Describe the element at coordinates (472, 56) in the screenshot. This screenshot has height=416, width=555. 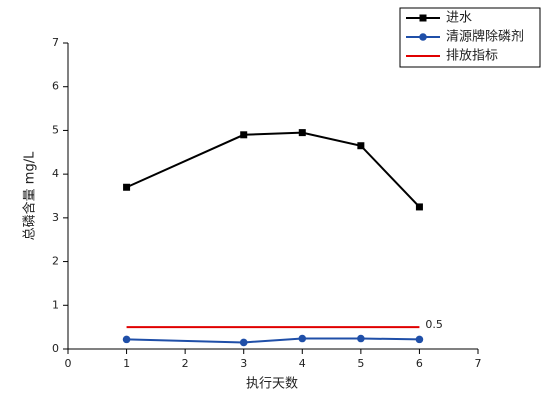
I see `legend-label: 排放指标` at that location.